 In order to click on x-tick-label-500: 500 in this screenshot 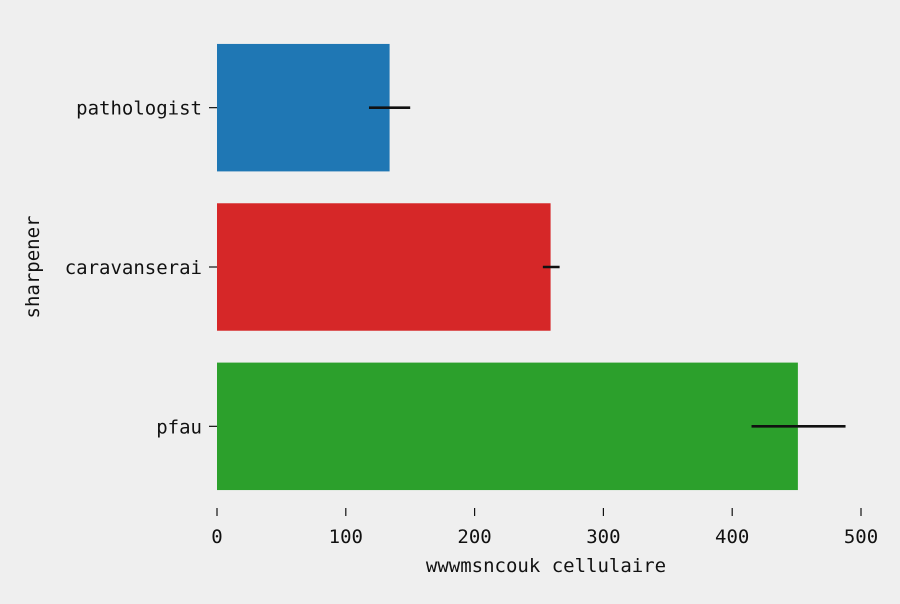, I will do `click(861, 537)`.